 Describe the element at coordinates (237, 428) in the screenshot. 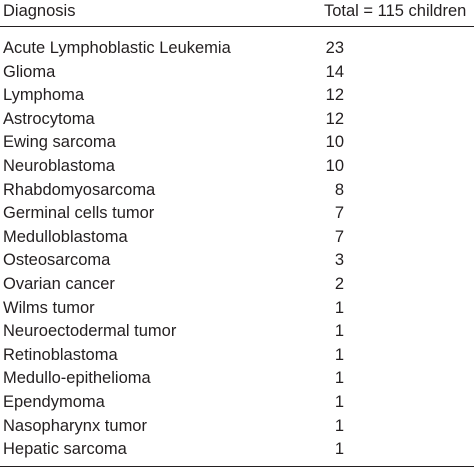

I see `table-row: Nasopharynx tumor 1` at that location.